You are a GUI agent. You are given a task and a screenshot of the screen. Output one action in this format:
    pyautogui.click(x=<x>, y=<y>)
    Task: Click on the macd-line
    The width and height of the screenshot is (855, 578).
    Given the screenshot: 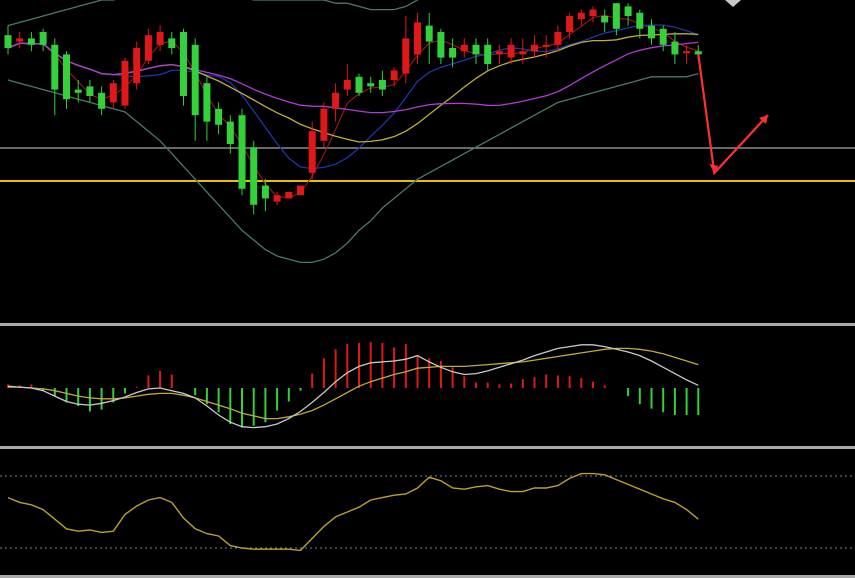 What is the action you would take?
    pyautogui.click(x=353, y=386)
    